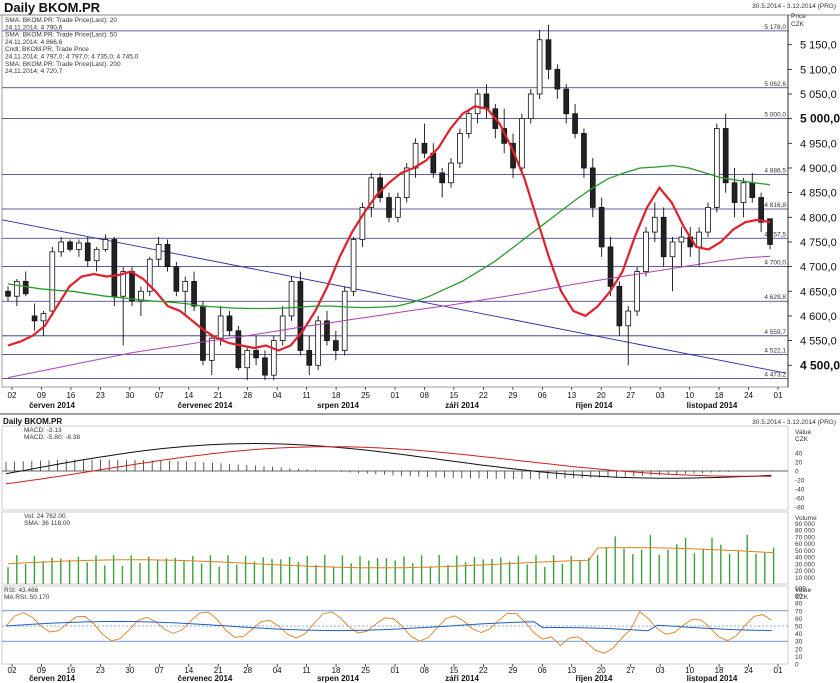  I want to click on rsi-tick-label: 20, so click(799, 649).